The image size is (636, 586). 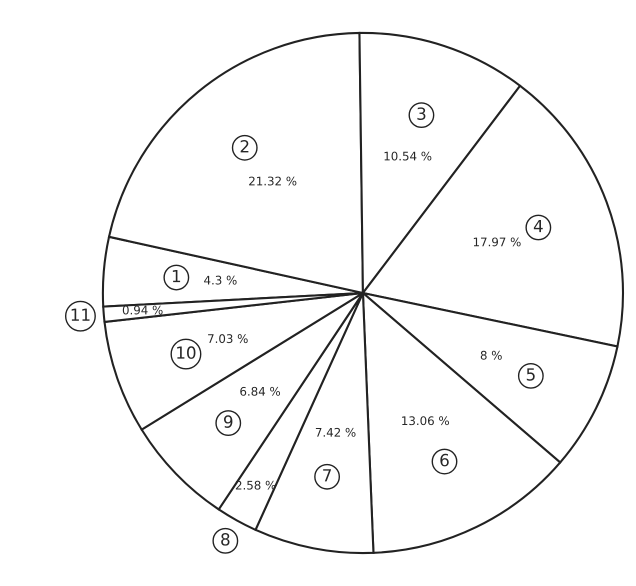 I want to click on slice-label: 10, so click(x=186, y=352).